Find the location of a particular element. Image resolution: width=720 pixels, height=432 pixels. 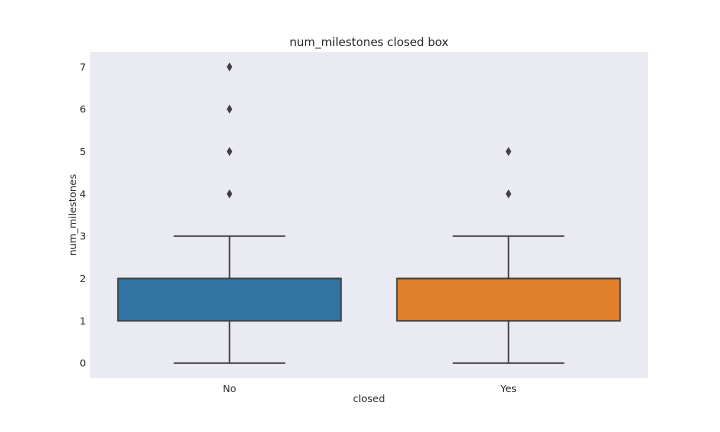

x-axis-label: closed is located at coordinates (369, 399).